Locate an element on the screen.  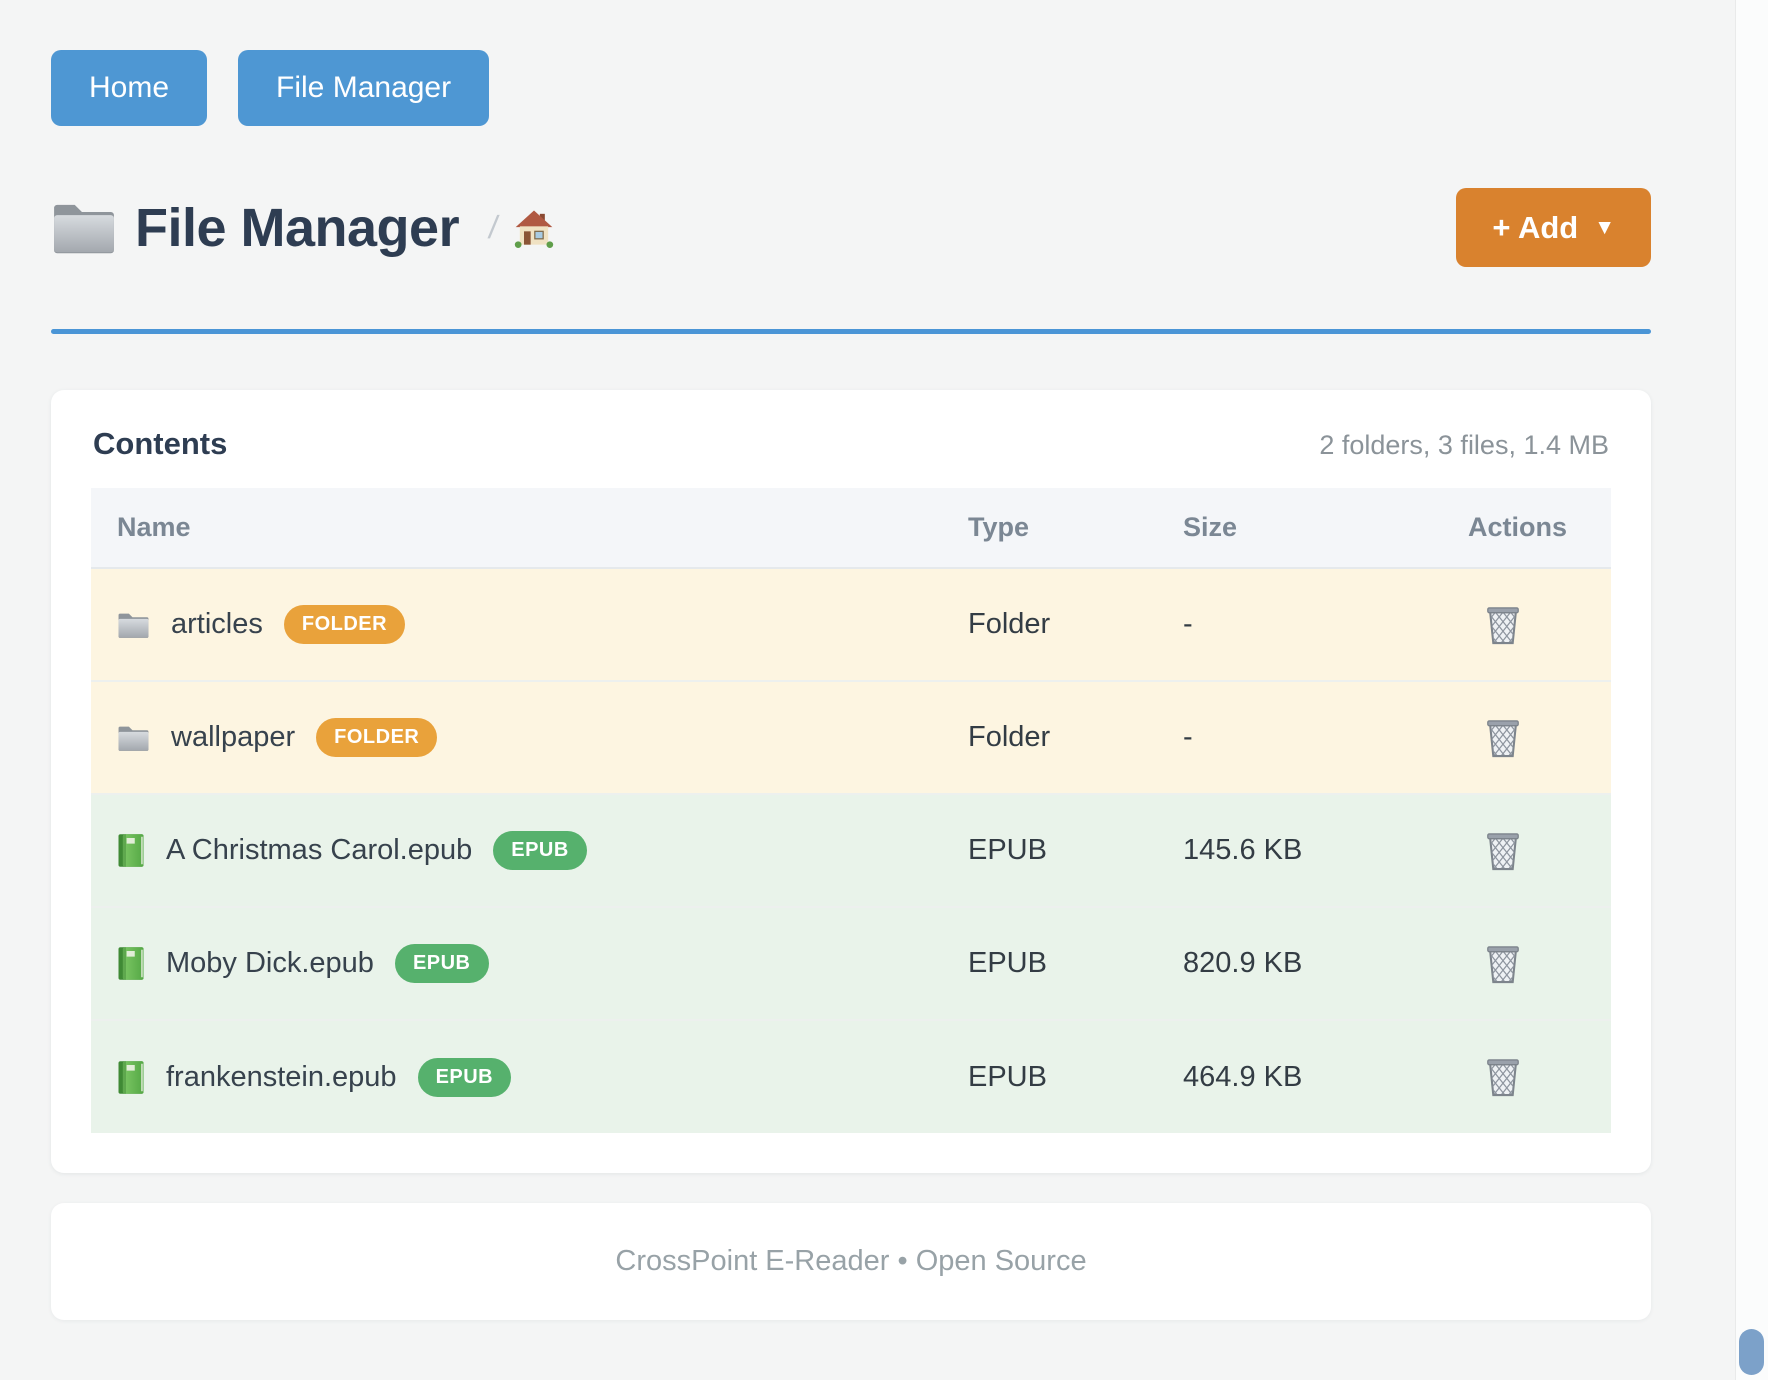
file-name: A Christmas Carol.epub is located at coordinates (319, 850).